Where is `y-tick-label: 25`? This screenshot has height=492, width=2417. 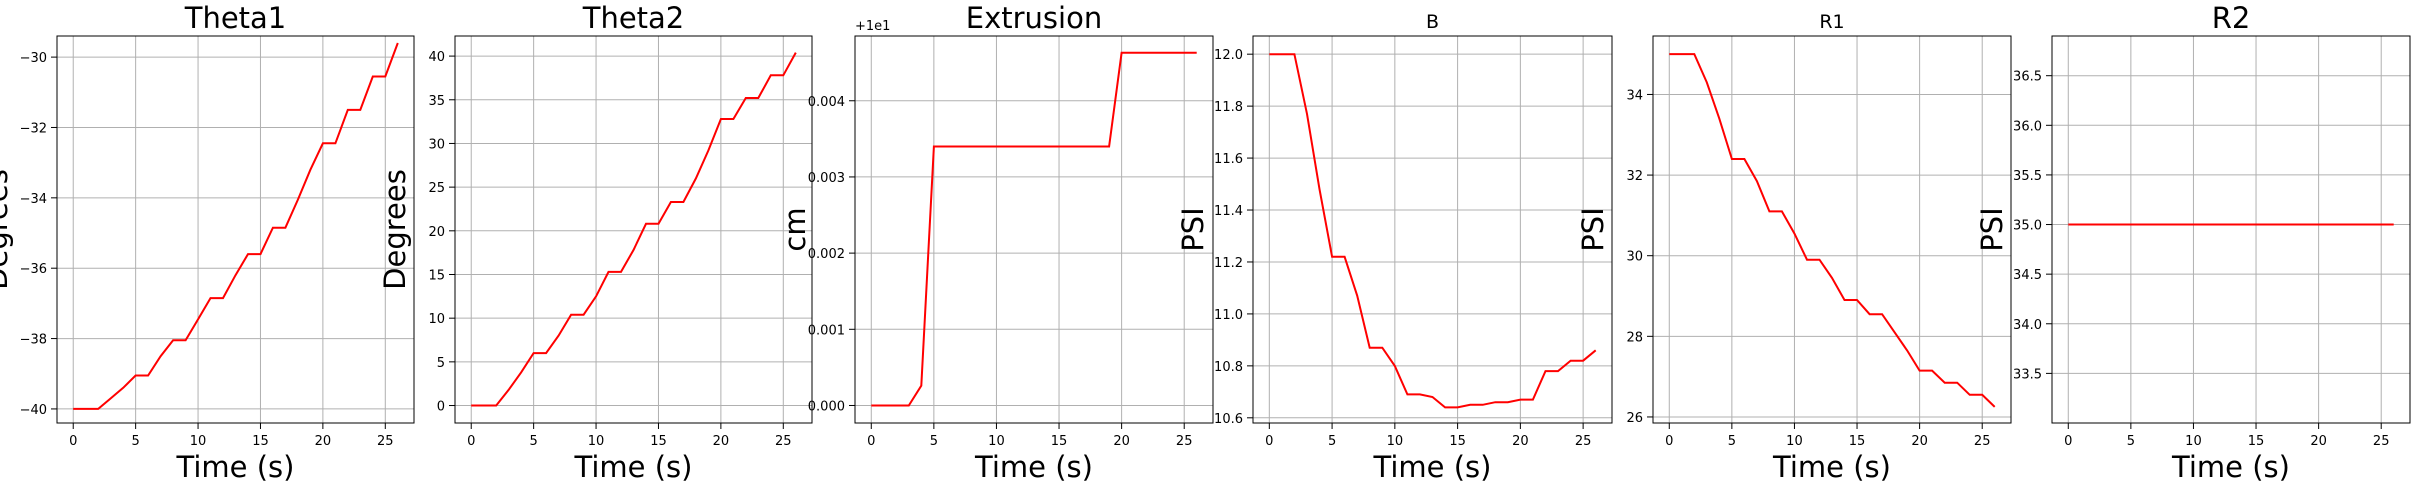 y-tick-label: 25 is located at coordinates (436, 188).